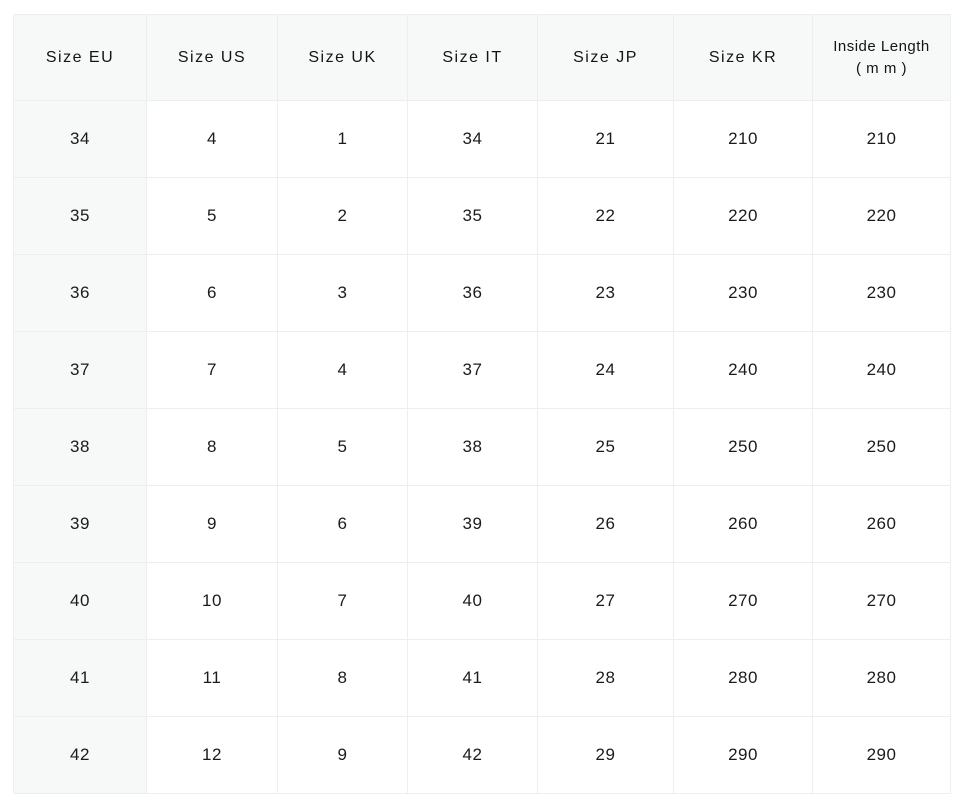  What do you see at coordinates (212, 601) in the screenshot?
I see `table-cell: 10` at bounding box center [212, 601].